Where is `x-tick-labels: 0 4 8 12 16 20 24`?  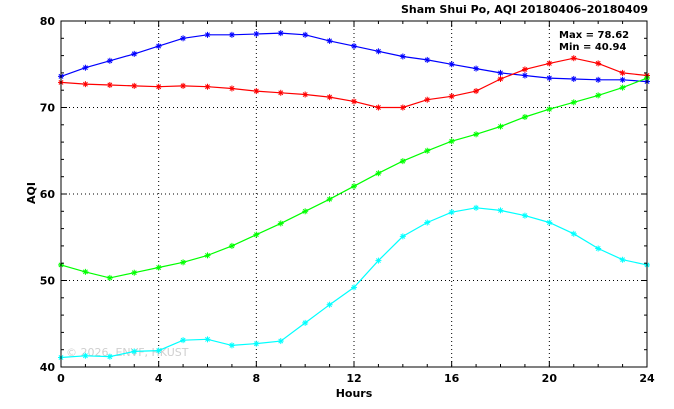 x-tick-labels: 0 4 8 12 16 20 24 is located at coordinates (356, 378).